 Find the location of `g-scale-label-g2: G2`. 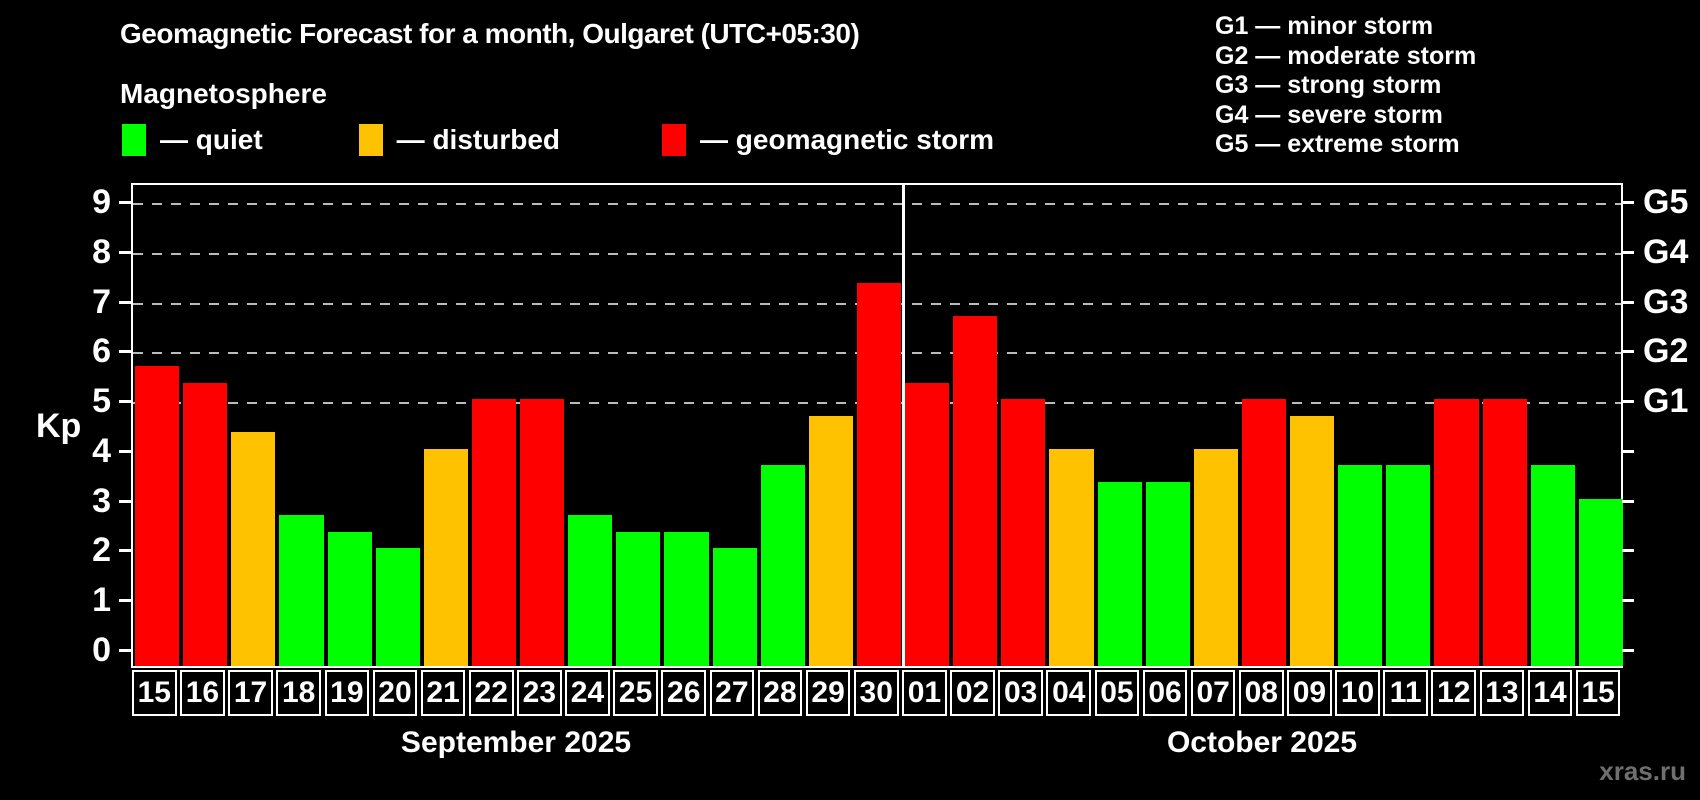

g-scale-label-g2: G2 is located at coordinates (1666, 351).